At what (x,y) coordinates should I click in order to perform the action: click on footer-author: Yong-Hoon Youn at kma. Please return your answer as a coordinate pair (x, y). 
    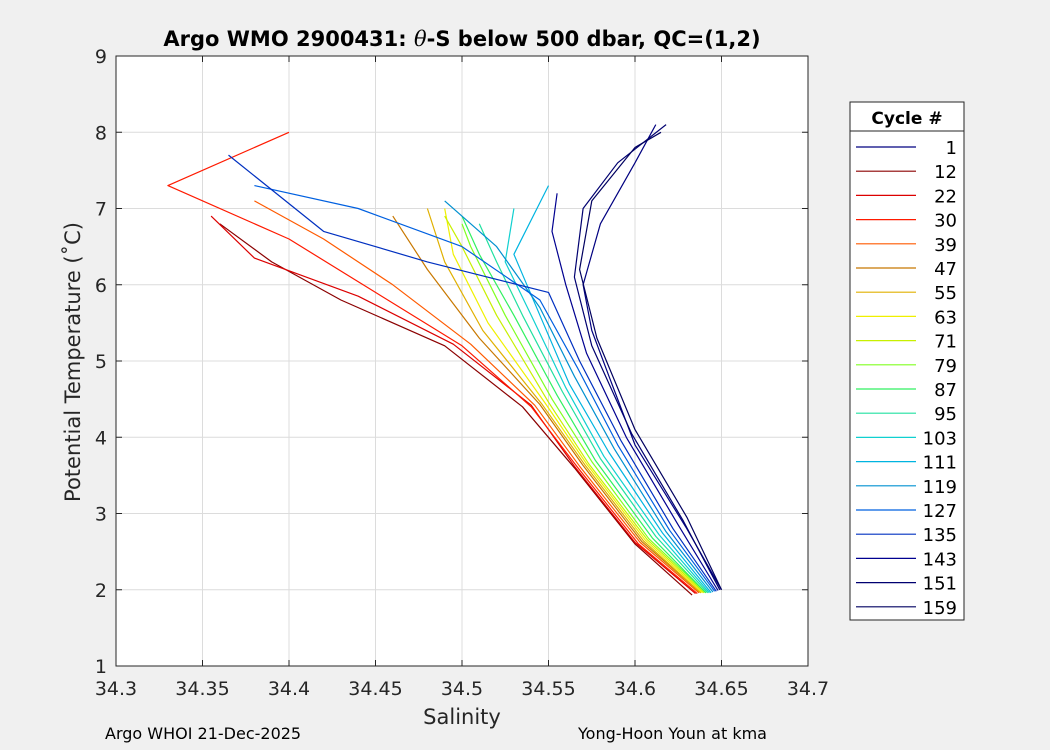
    Looking at the image, I should click on (672, 733).